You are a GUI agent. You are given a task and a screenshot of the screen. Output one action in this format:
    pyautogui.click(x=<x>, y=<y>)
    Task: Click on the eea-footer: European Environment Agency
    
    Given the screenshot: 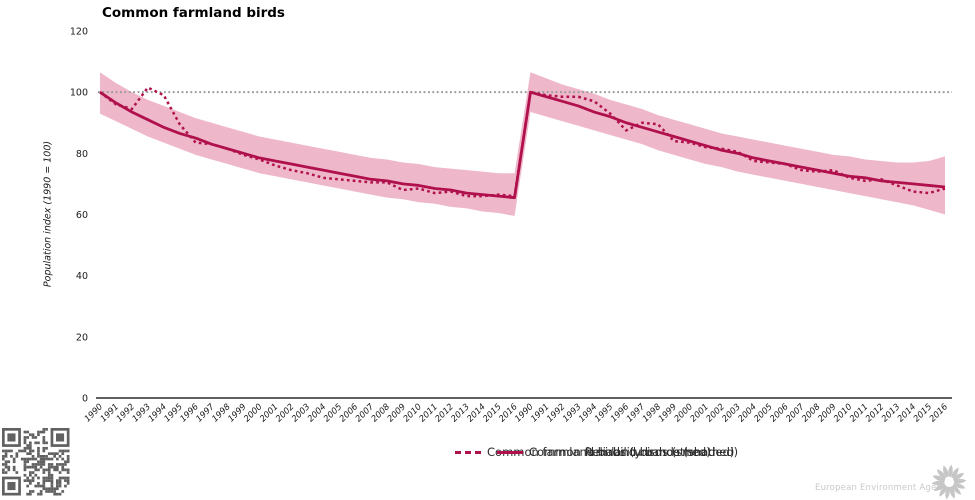 What is the action you would take?
    pyautogui.click(x=875, y=481)
    